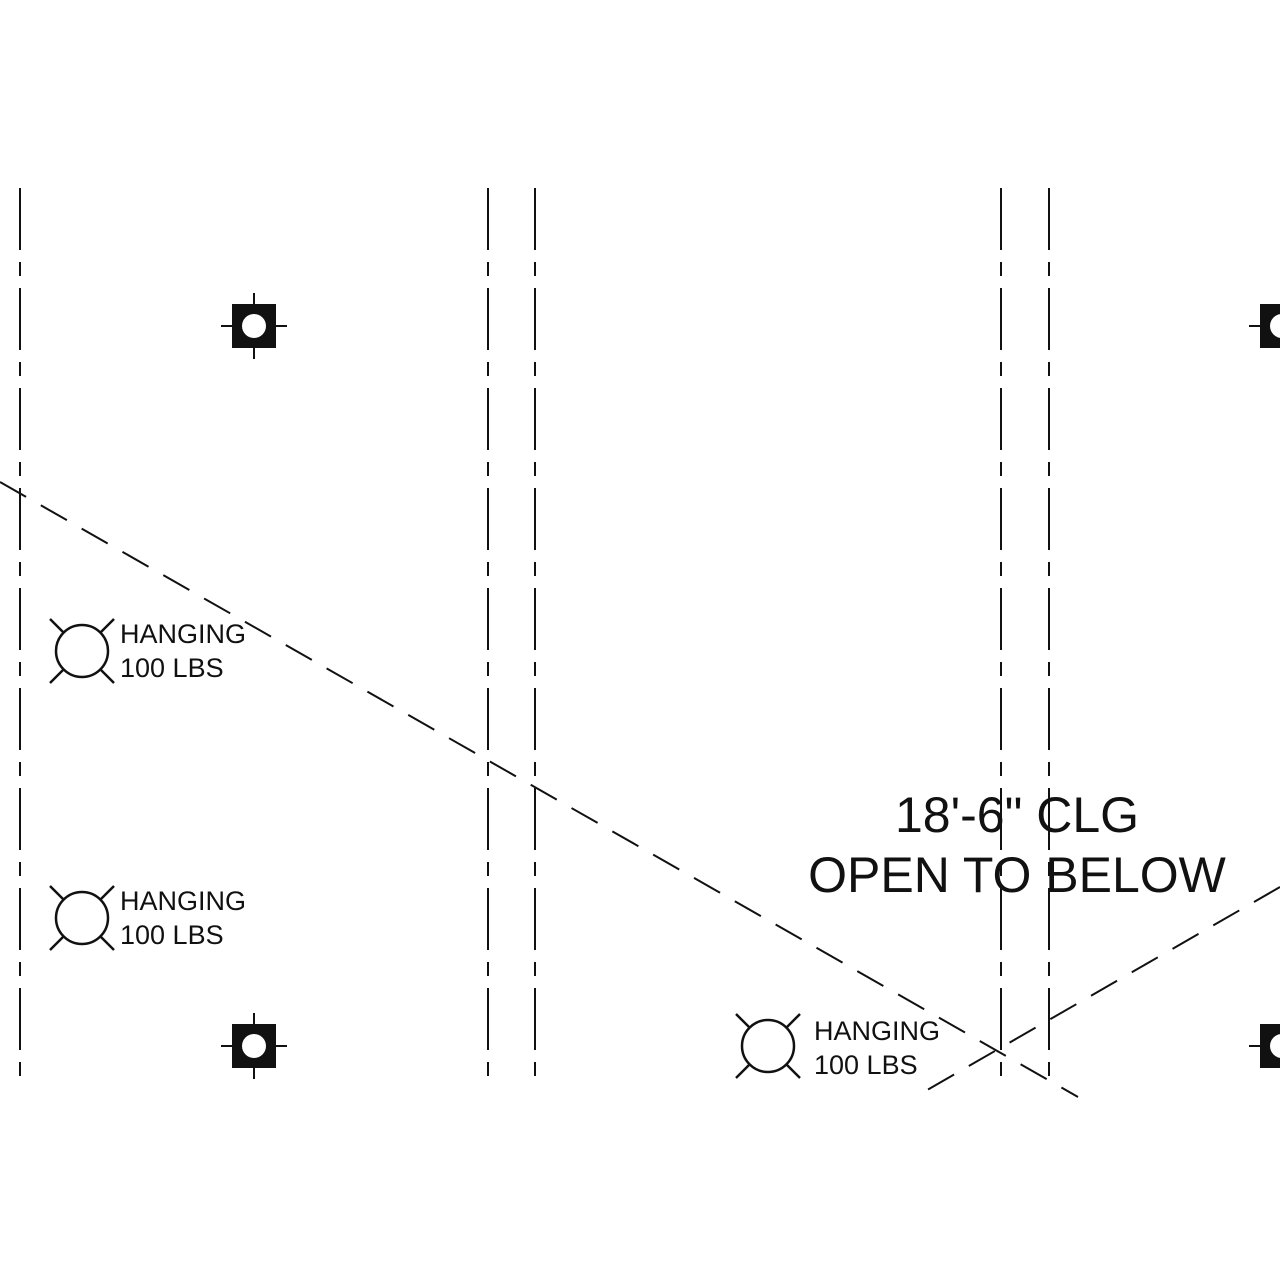 Image resolution: width=1280 pixels, height=1280 pixels. Describe the element at coordinates (1017, 845) in the screenshot. I see `ceiling-note: 18'-6" CLG OPEN TO BELOW` at that location.